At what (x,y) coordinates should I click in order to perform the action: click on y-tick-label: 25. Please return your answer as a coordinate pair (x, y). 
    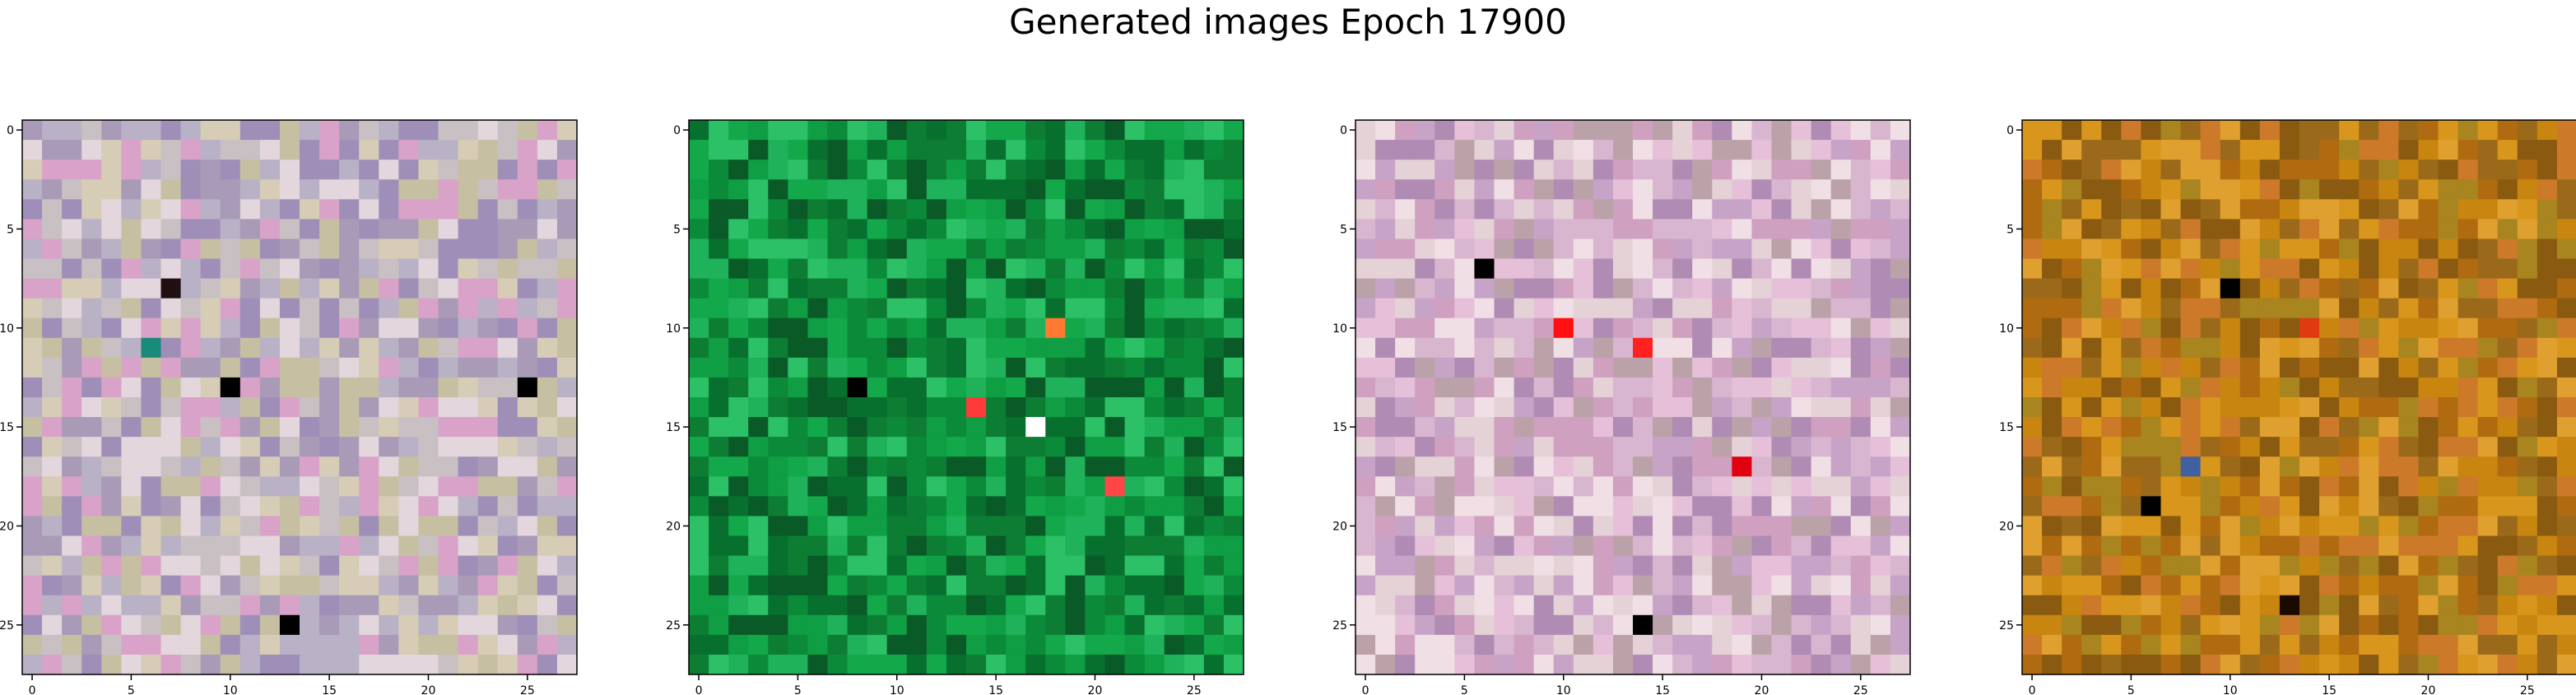
    Looking at the image, I should click on (7, 625).